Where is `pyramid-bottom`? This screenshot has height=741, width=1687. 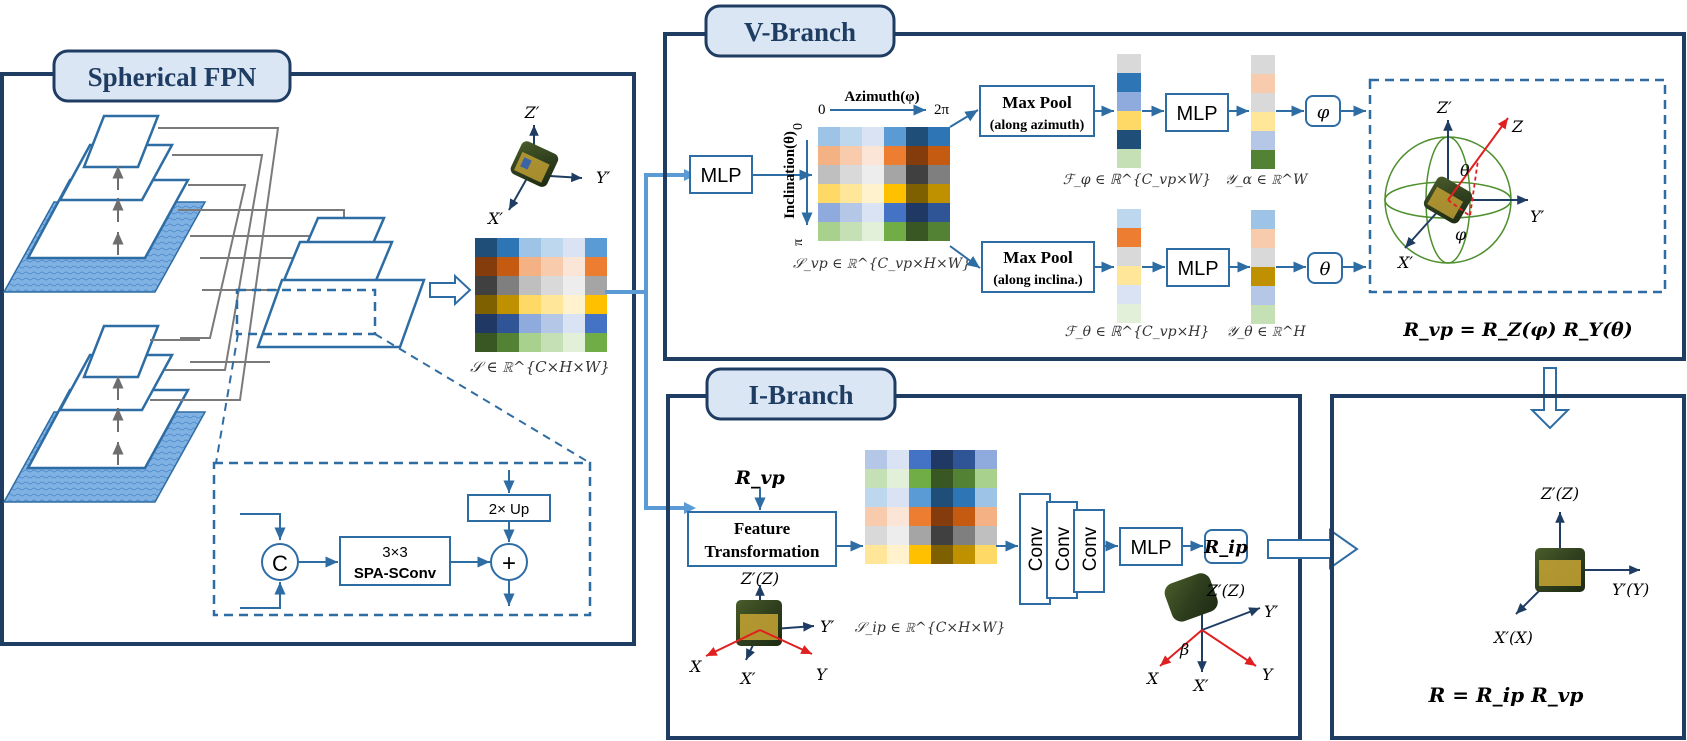 pyramid-bottom is located at coordinates (104, 413).